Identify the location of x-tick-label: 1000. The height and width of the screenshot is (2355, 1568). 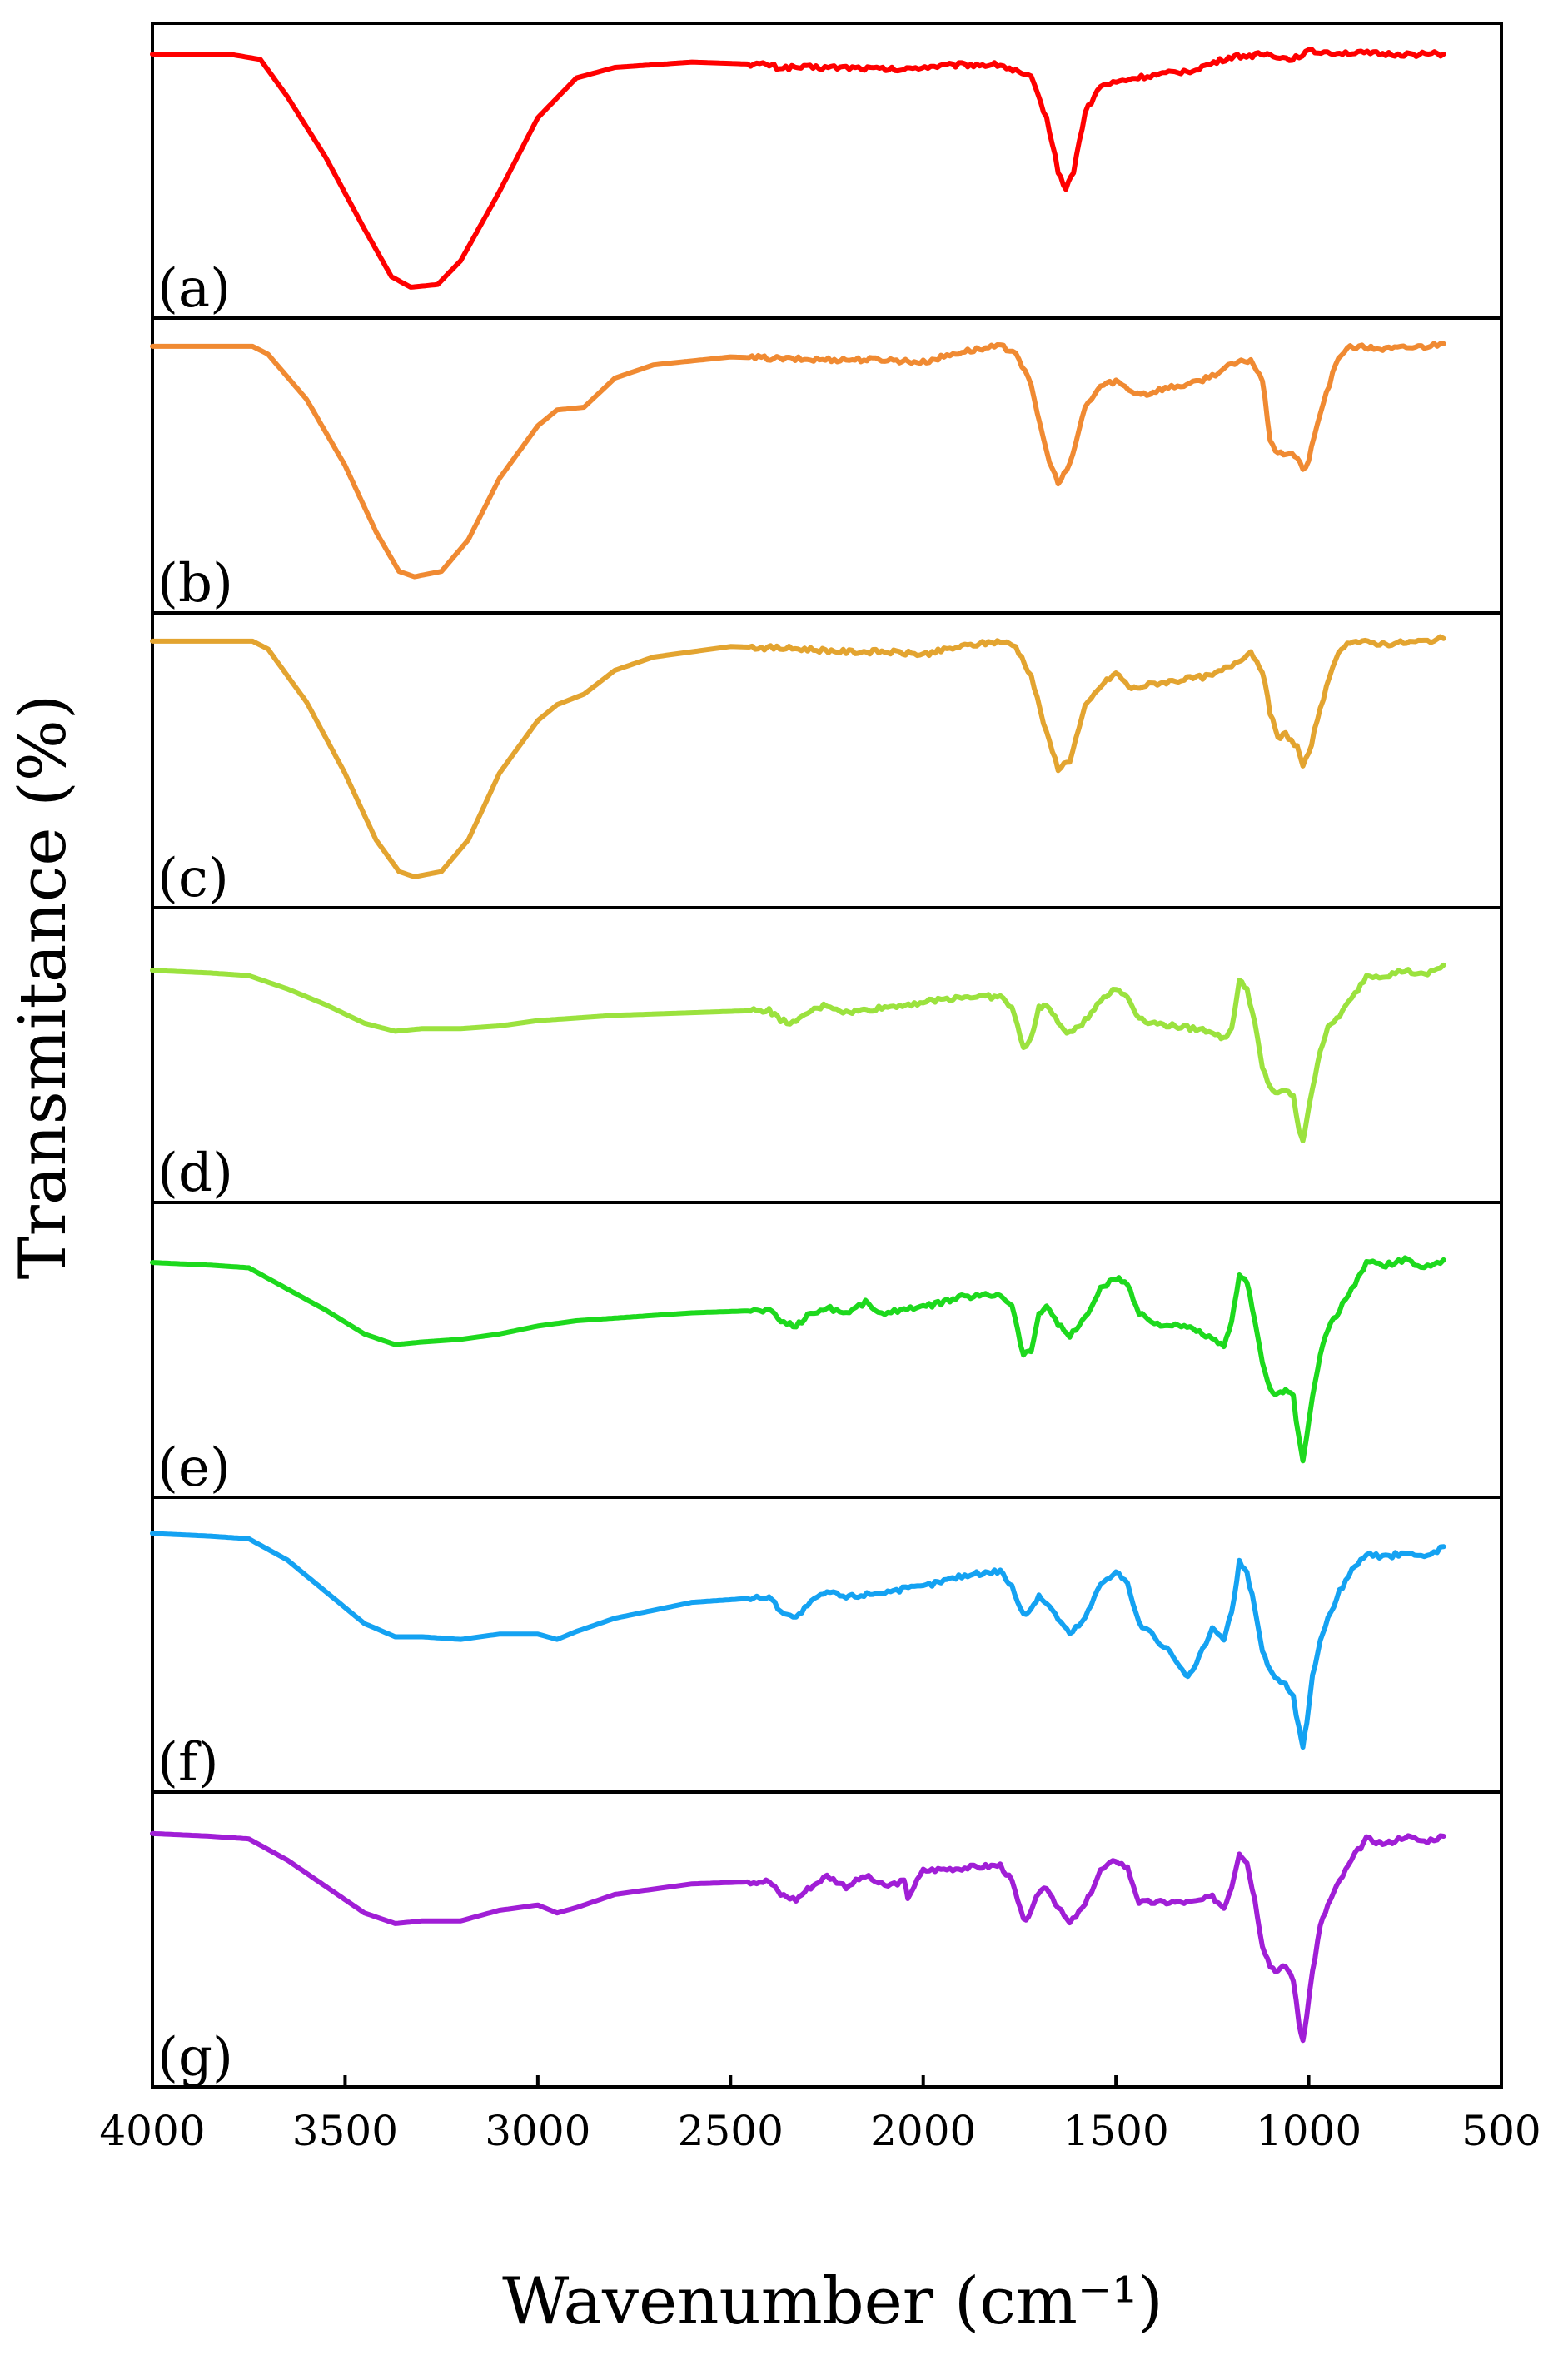
(1308, 2131).